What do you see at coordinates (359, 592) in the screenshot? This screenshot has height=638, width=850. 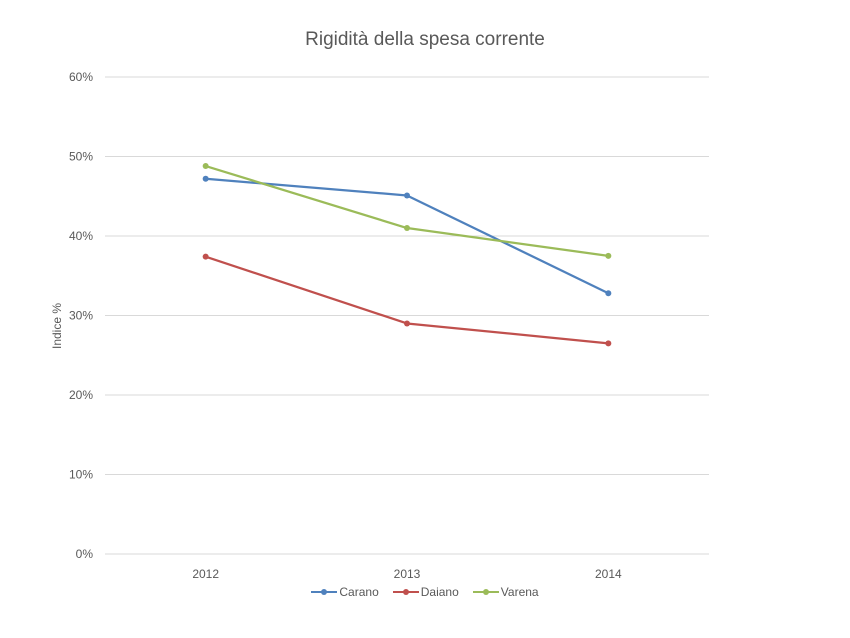 I see `legend-label: Carano` at bounding box center [359, 592].